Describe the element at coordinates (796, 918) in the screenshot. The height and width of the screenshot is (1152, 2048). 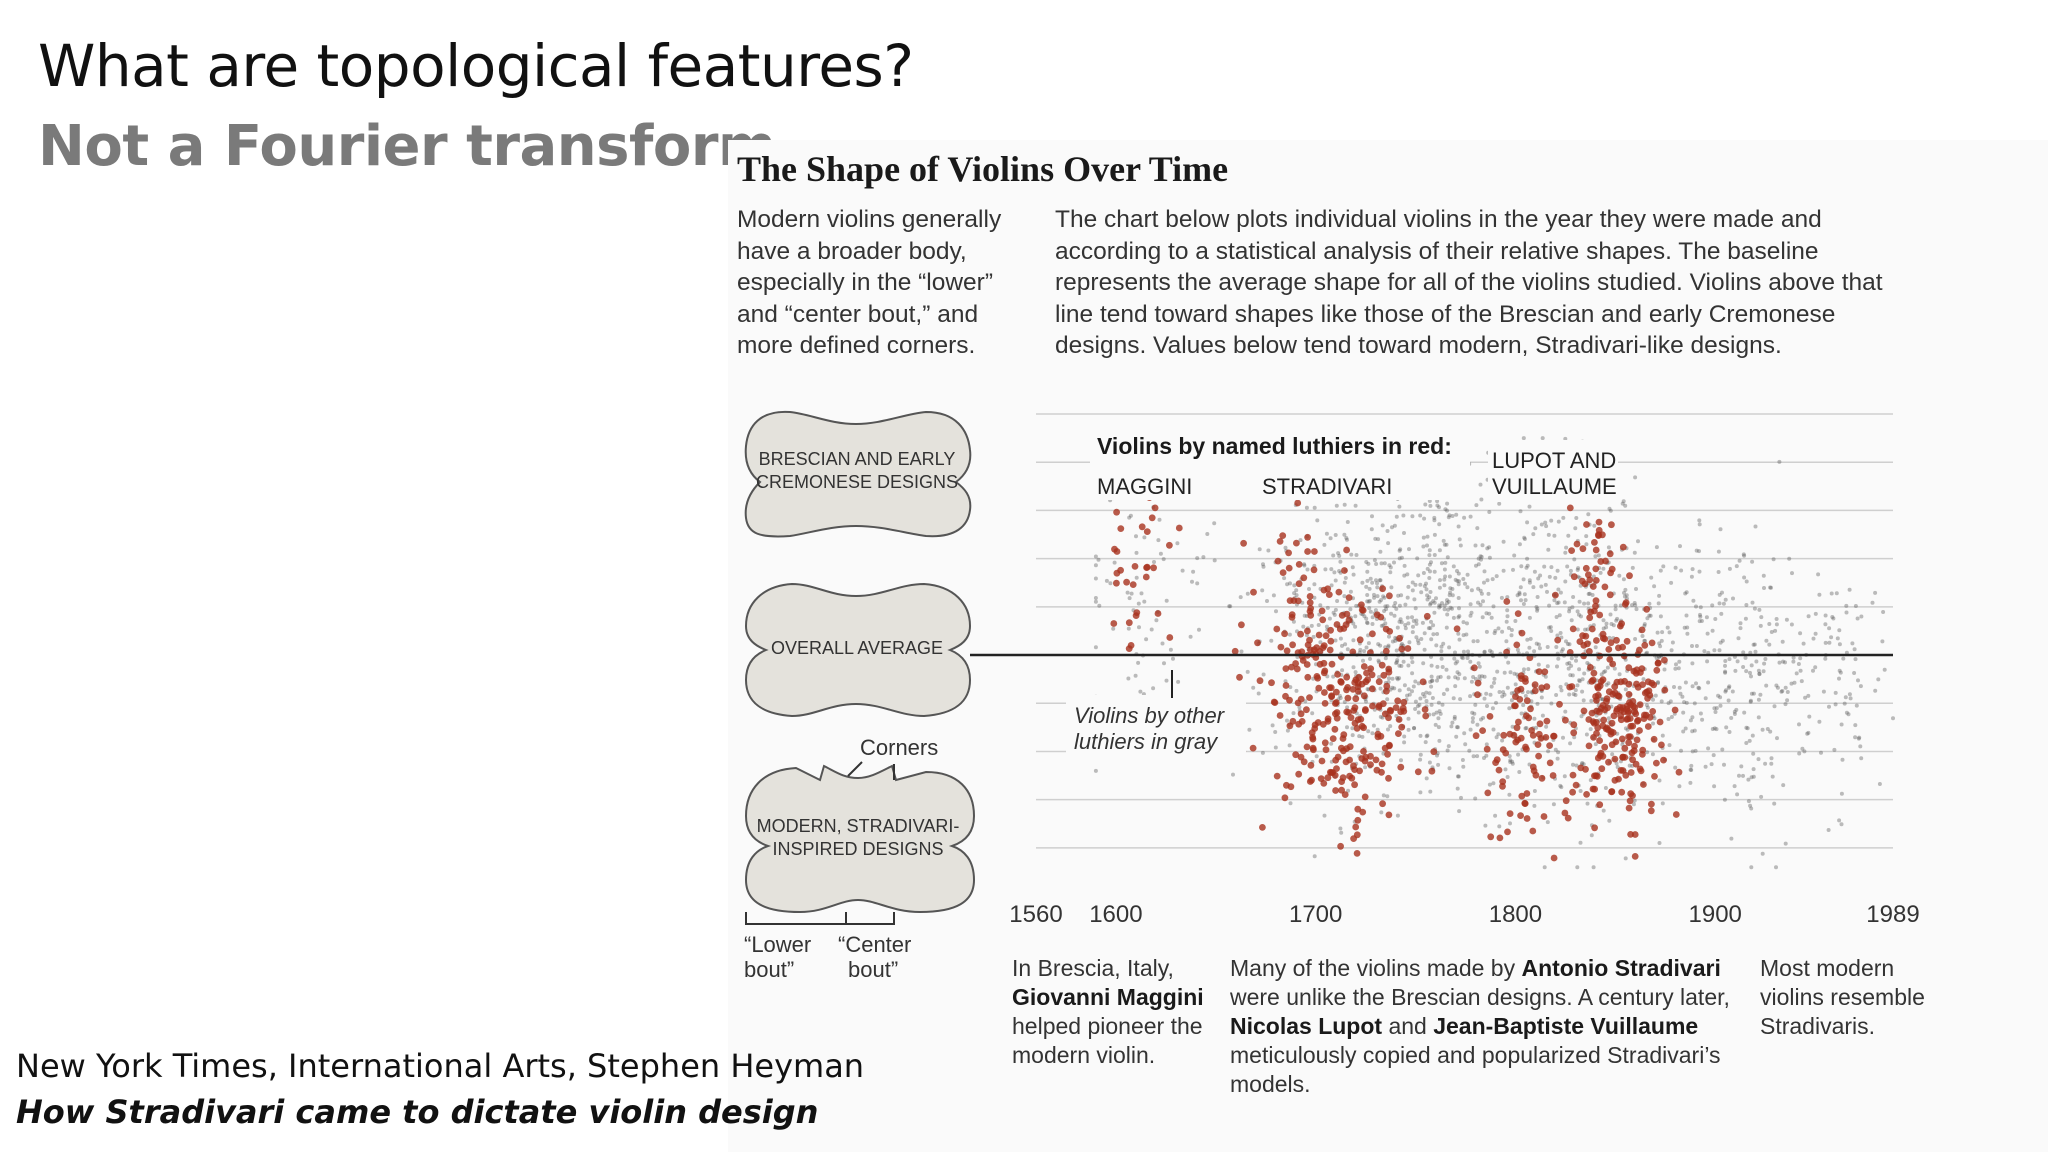
I see `lower-bout-bracket` at that location.